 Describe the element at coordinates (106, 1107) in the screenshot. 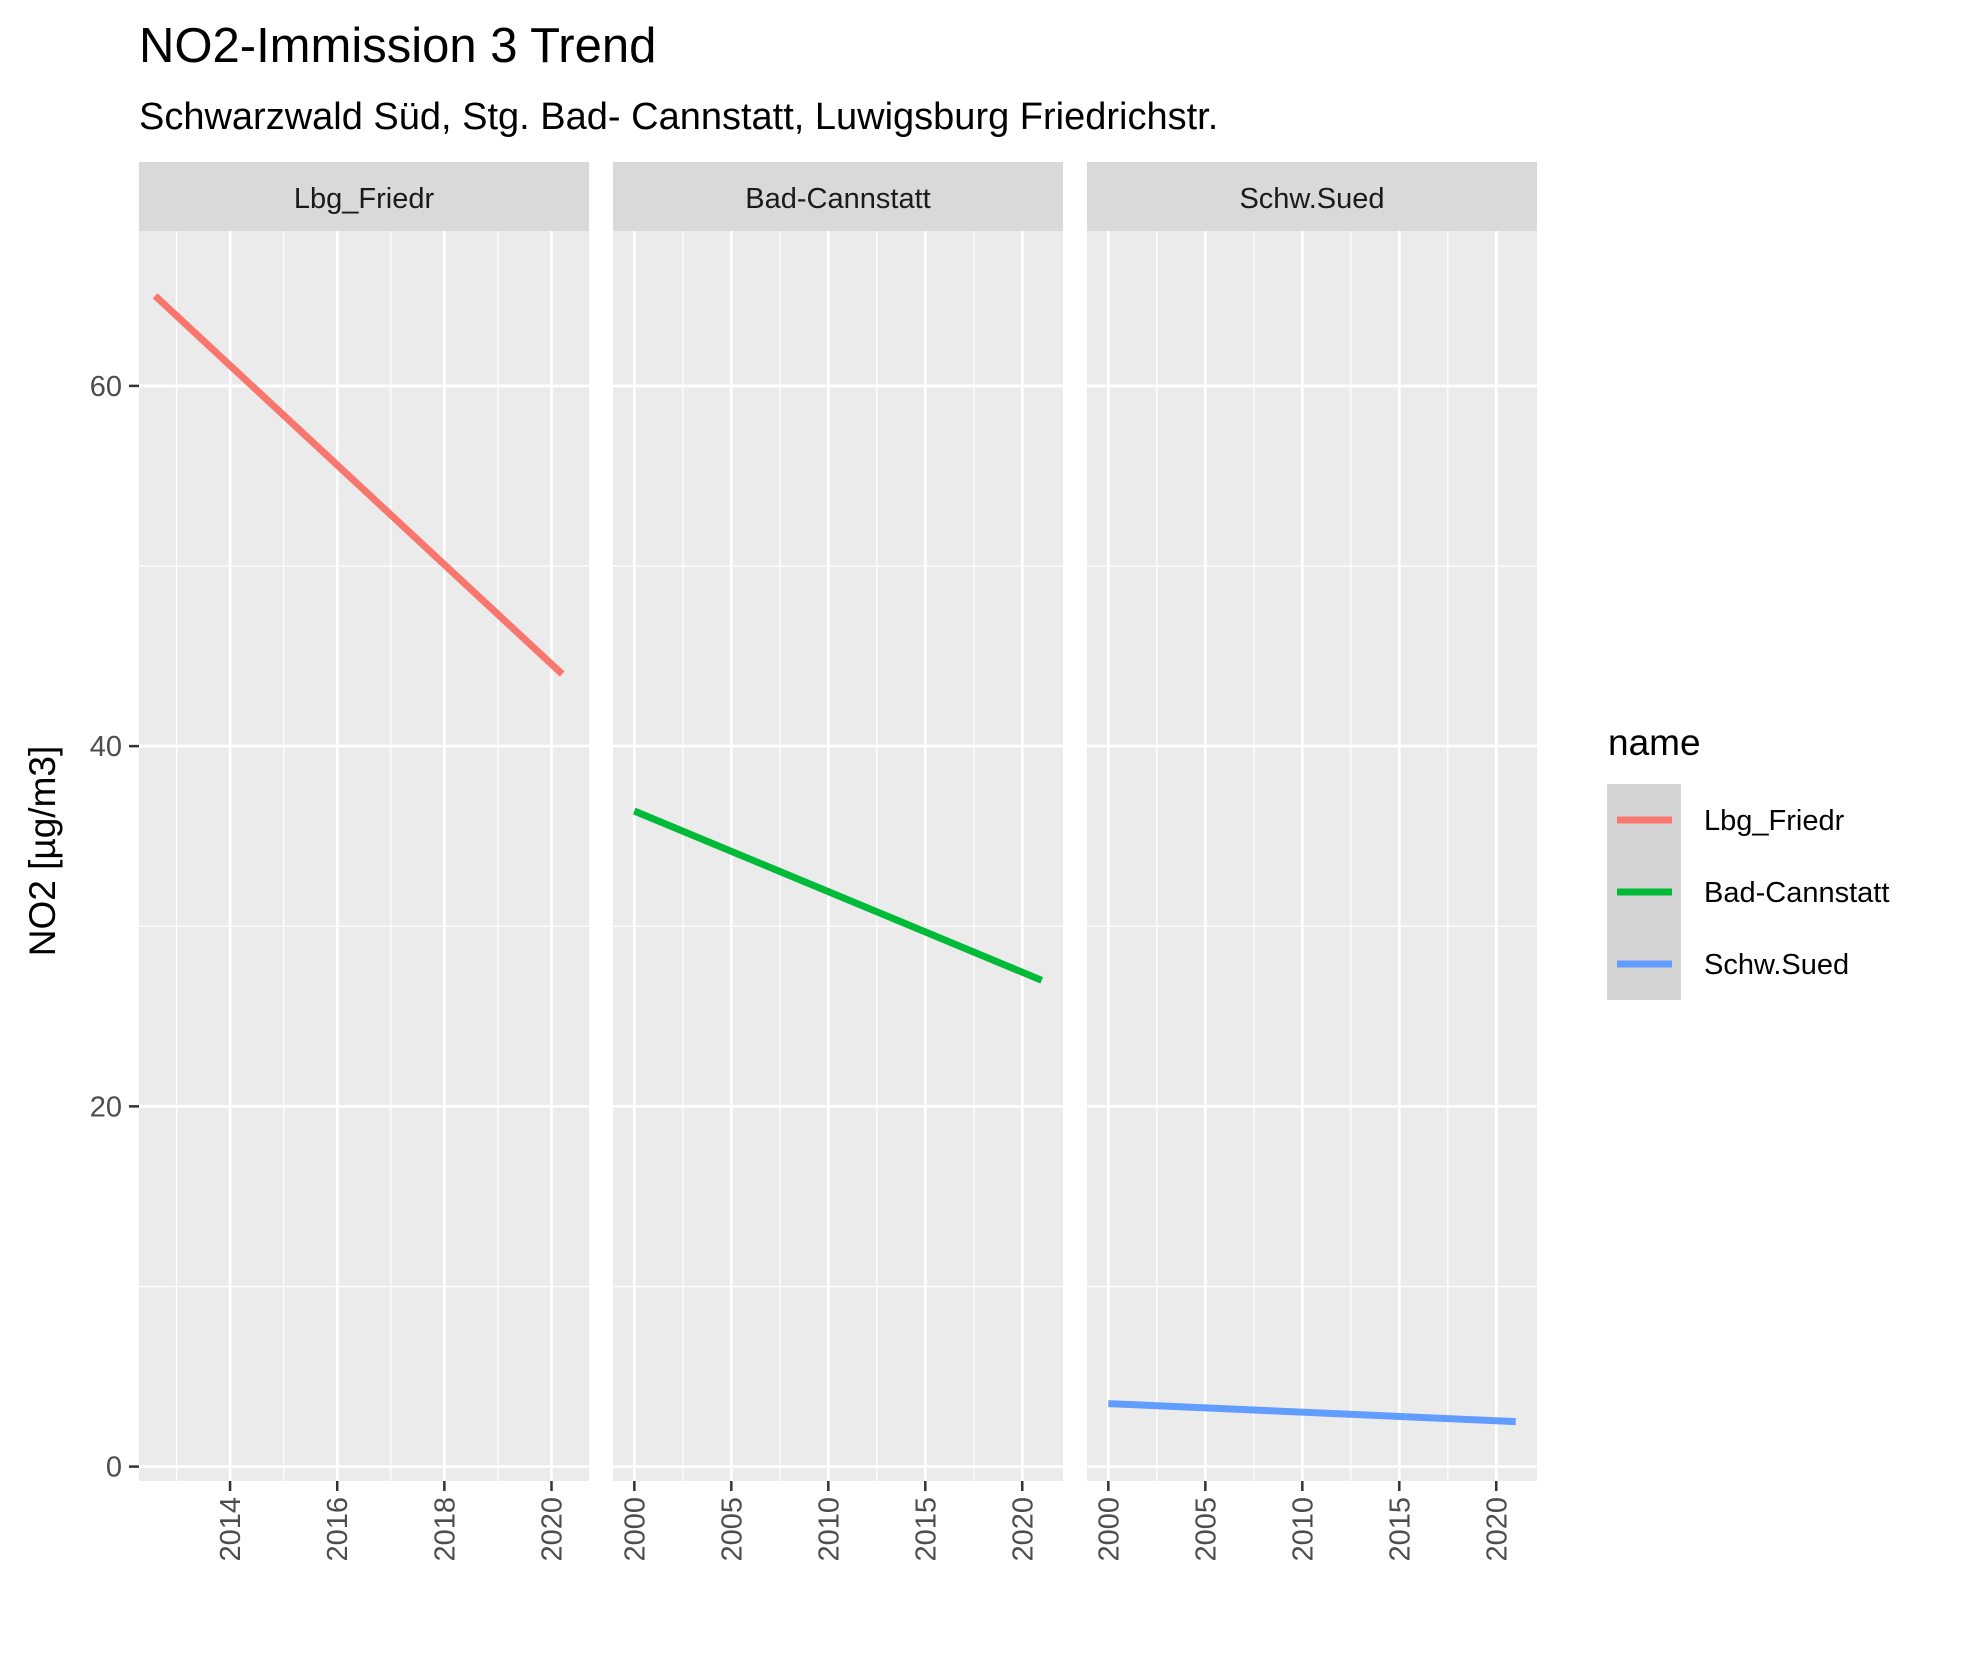

I see `y-tick-label: 20` at that location.